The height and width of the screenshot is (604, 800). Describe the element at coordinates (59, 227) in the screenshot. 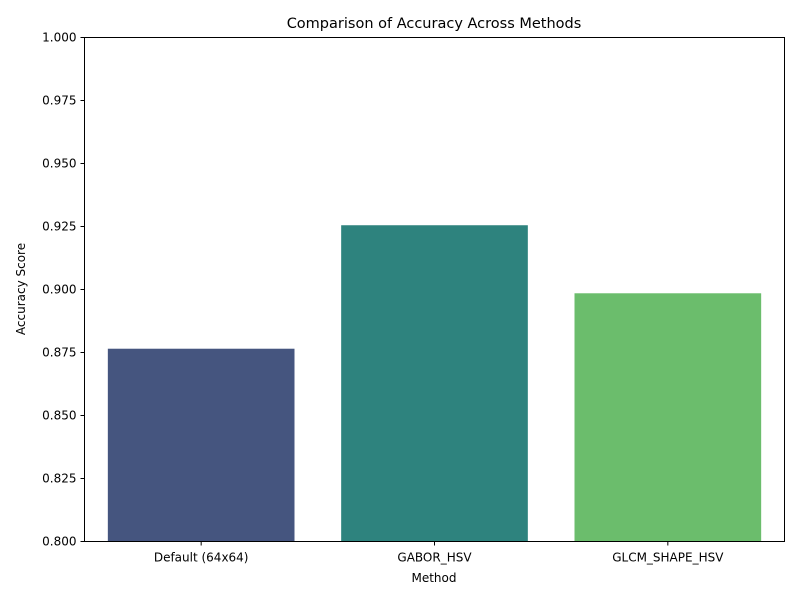

I see `y-tick-label: 0.925` at that location.